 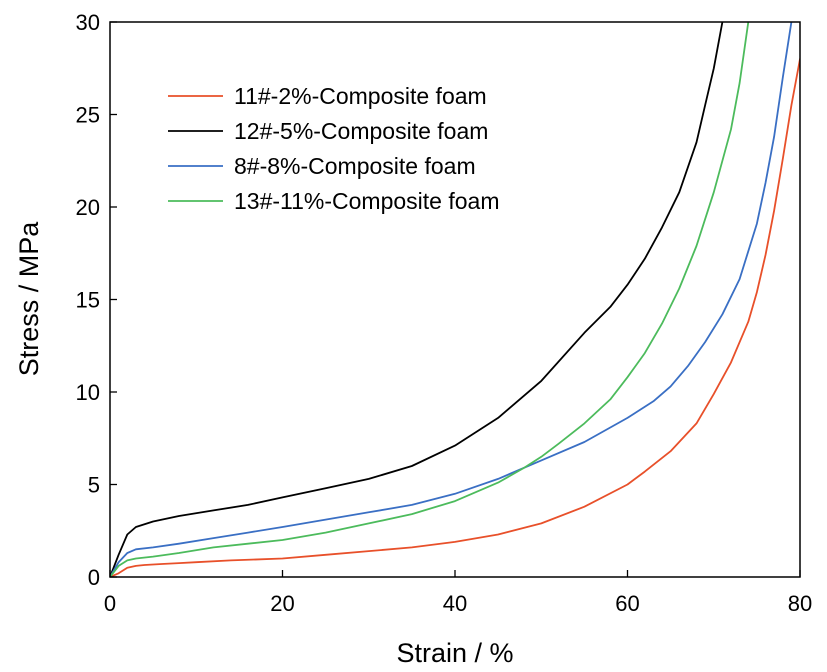 What do you see at coordinates (29, 299) in the screenshot?
I see `y-axis-title: Stress / MPa` at bounding box center [29, 299].